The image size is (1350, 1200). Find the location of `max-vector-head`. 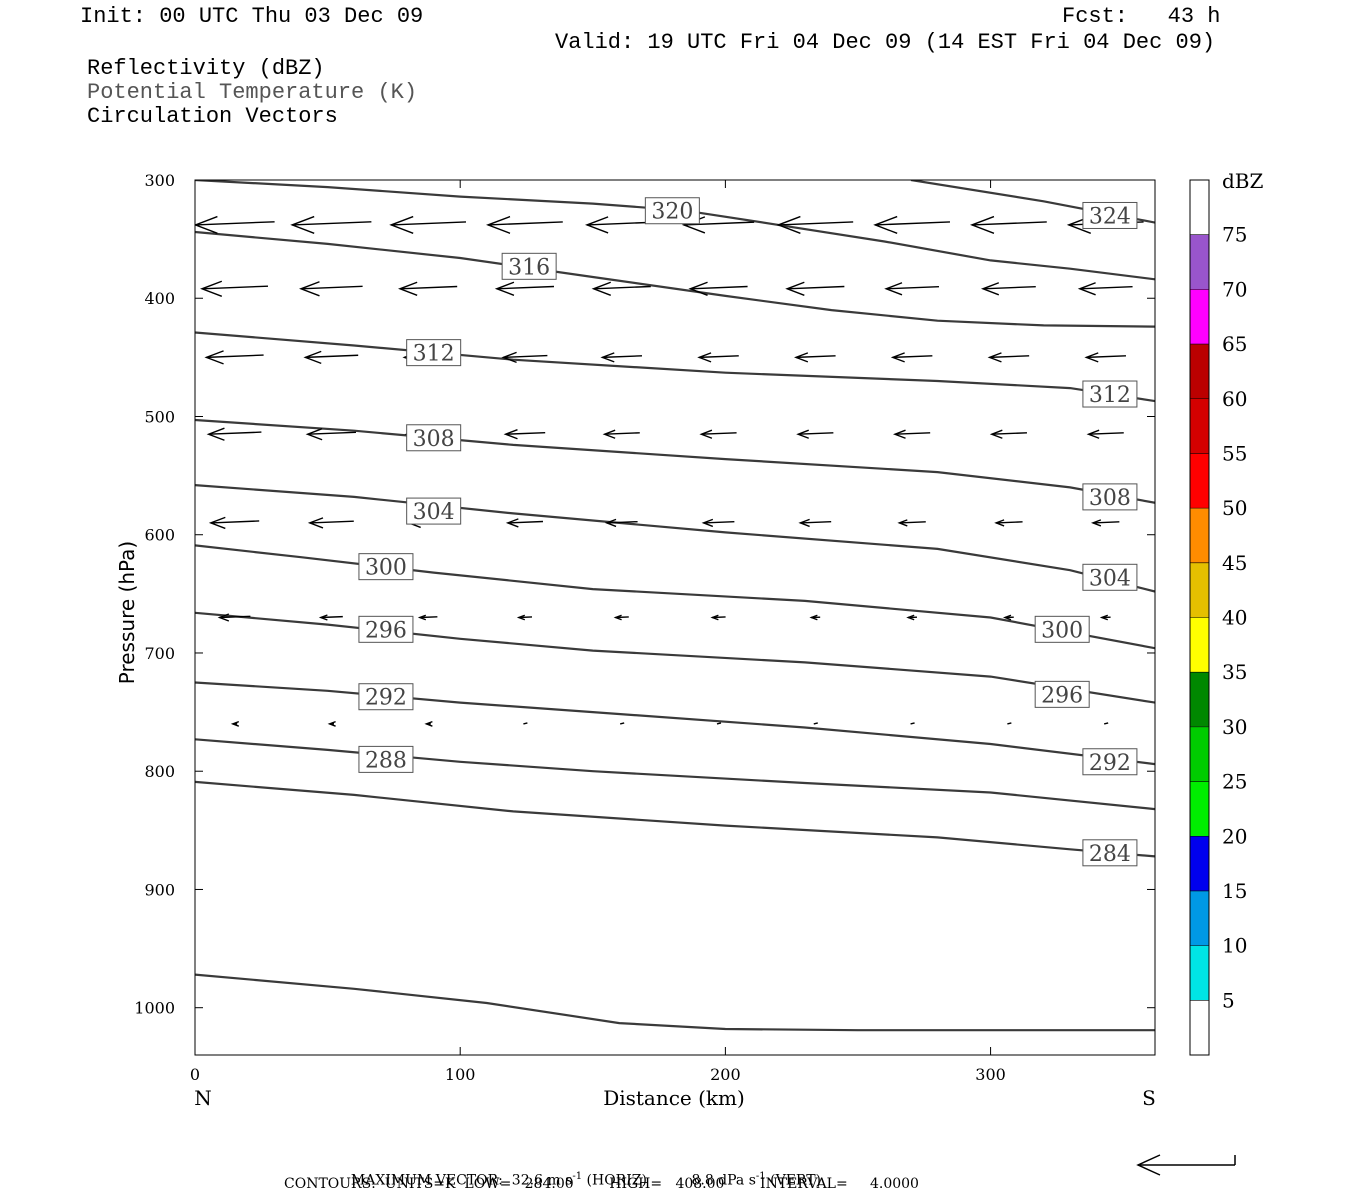

max-vector-head is located at coordinates (1148, 1165).